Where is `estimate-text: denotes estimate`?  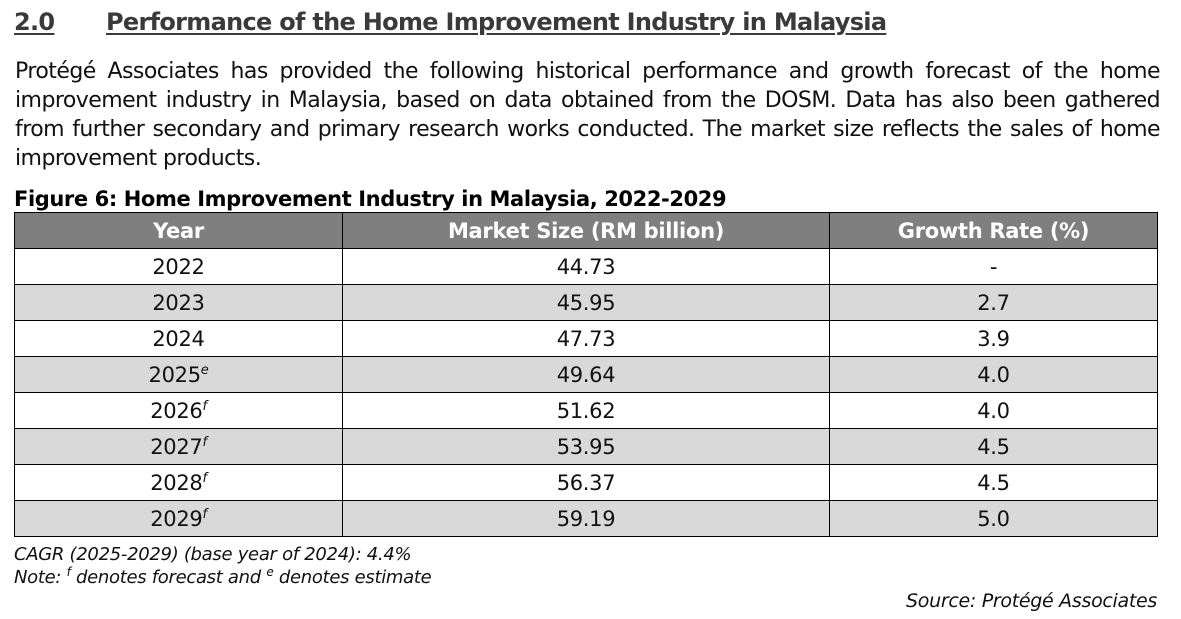
estimate-text: denotes estimate is located at coordinates (352, 577).